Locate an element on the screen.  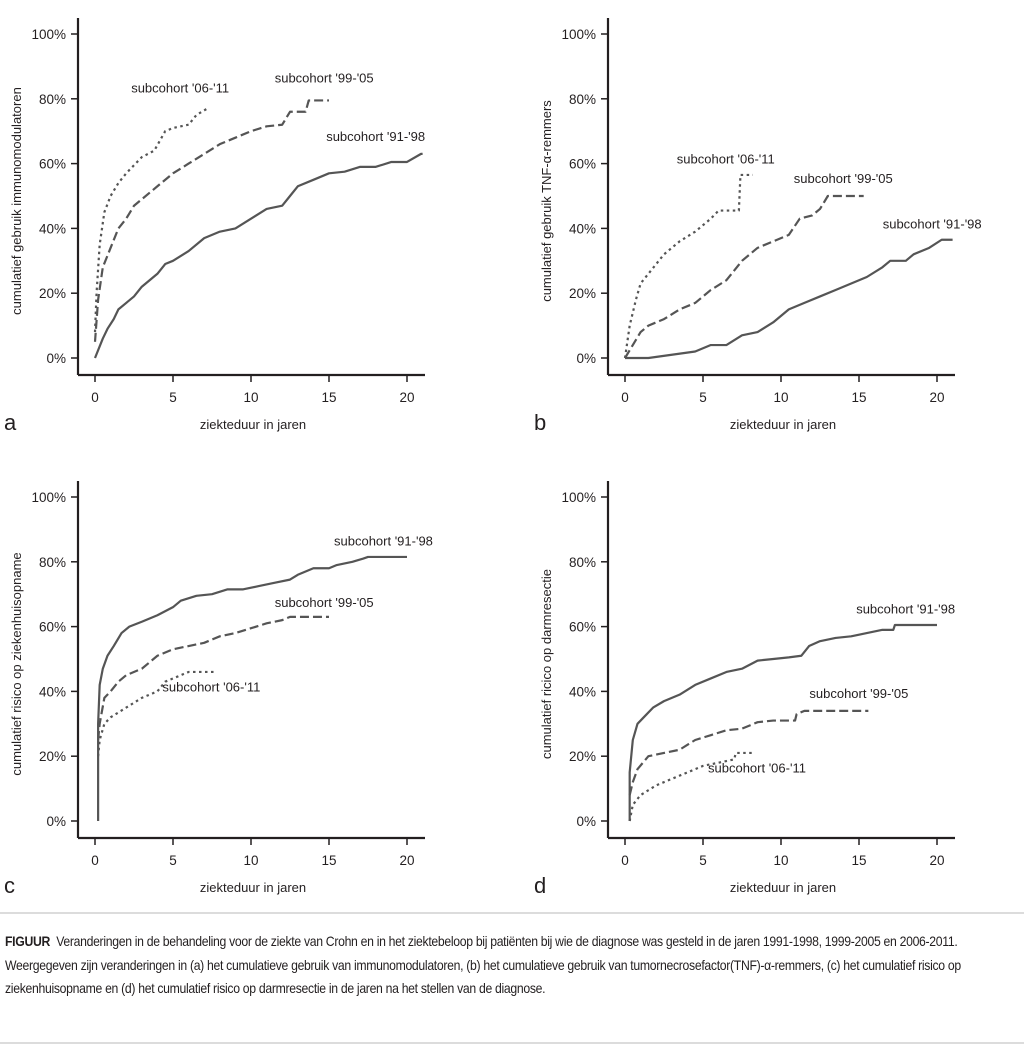
panel-letter: b is located at coordinates (540, 422).